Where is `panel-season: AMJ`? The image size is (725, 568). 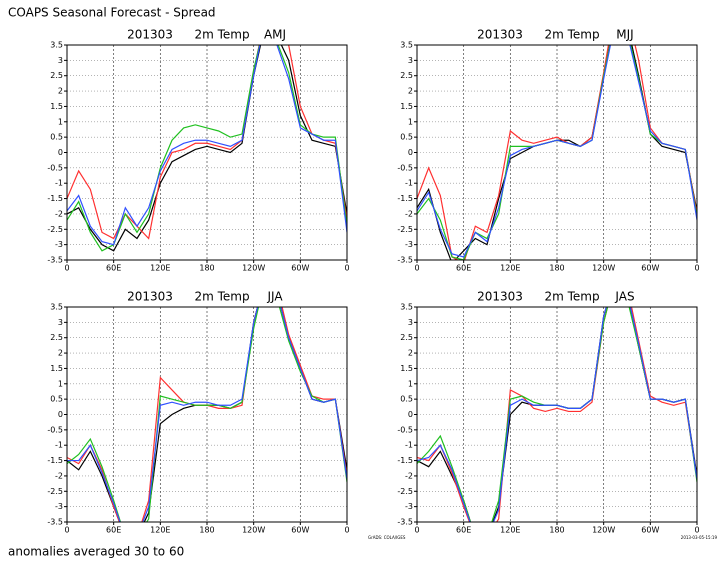 panel-season: AMJ is located at coordinates (275, 35).